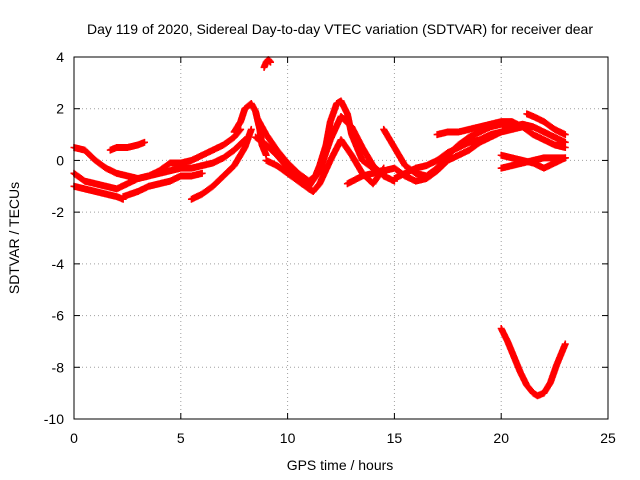  What do you see at coordinates (54, 419) in the screenshot?
I see `y-tick-label: -10` at bounding box center [54, 419].